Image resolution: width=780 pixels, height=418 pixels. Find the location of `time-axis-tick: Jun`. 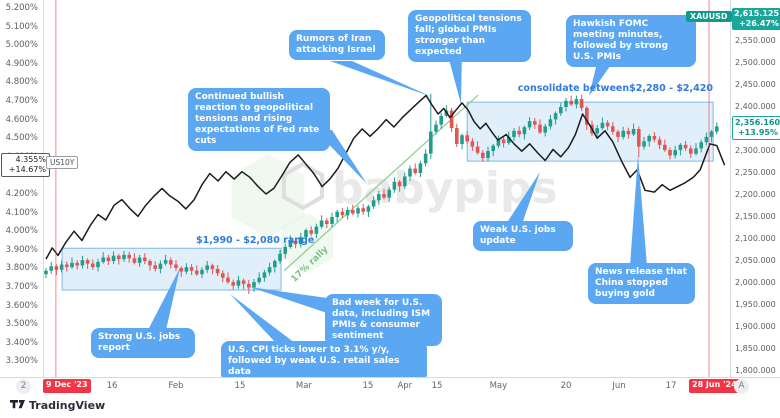

time-axis-tick: Jun is located at coordinates (619, 386).